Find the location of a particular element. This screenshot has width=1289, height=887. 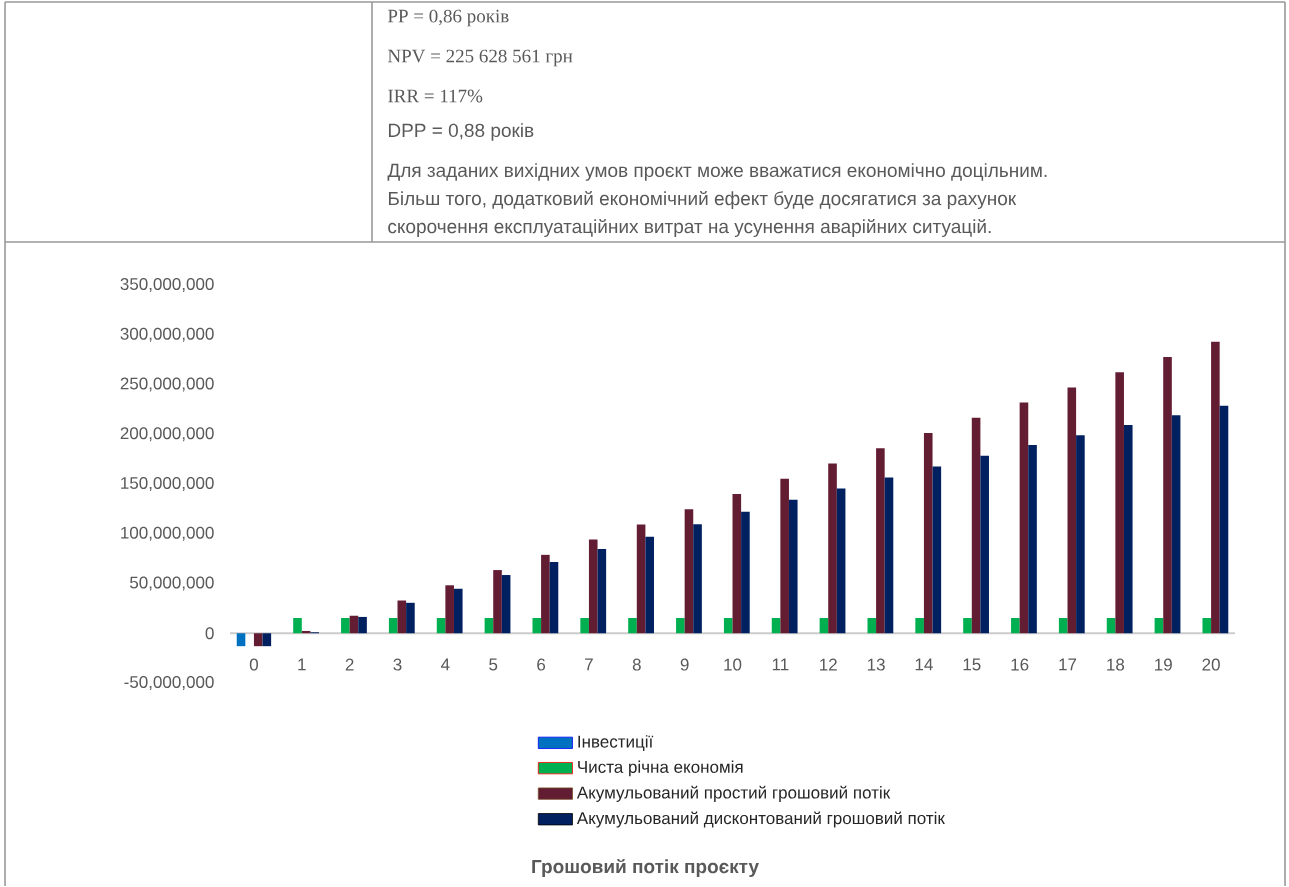

x-tick-label: 5 is located at coordinates (493, 664).